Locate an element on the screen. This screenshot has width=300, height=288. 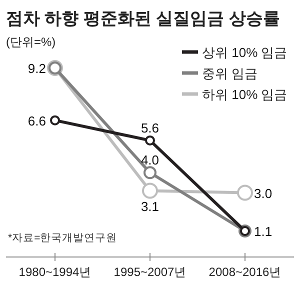
data-label: 5.6 is located at coordinates (150, 128).